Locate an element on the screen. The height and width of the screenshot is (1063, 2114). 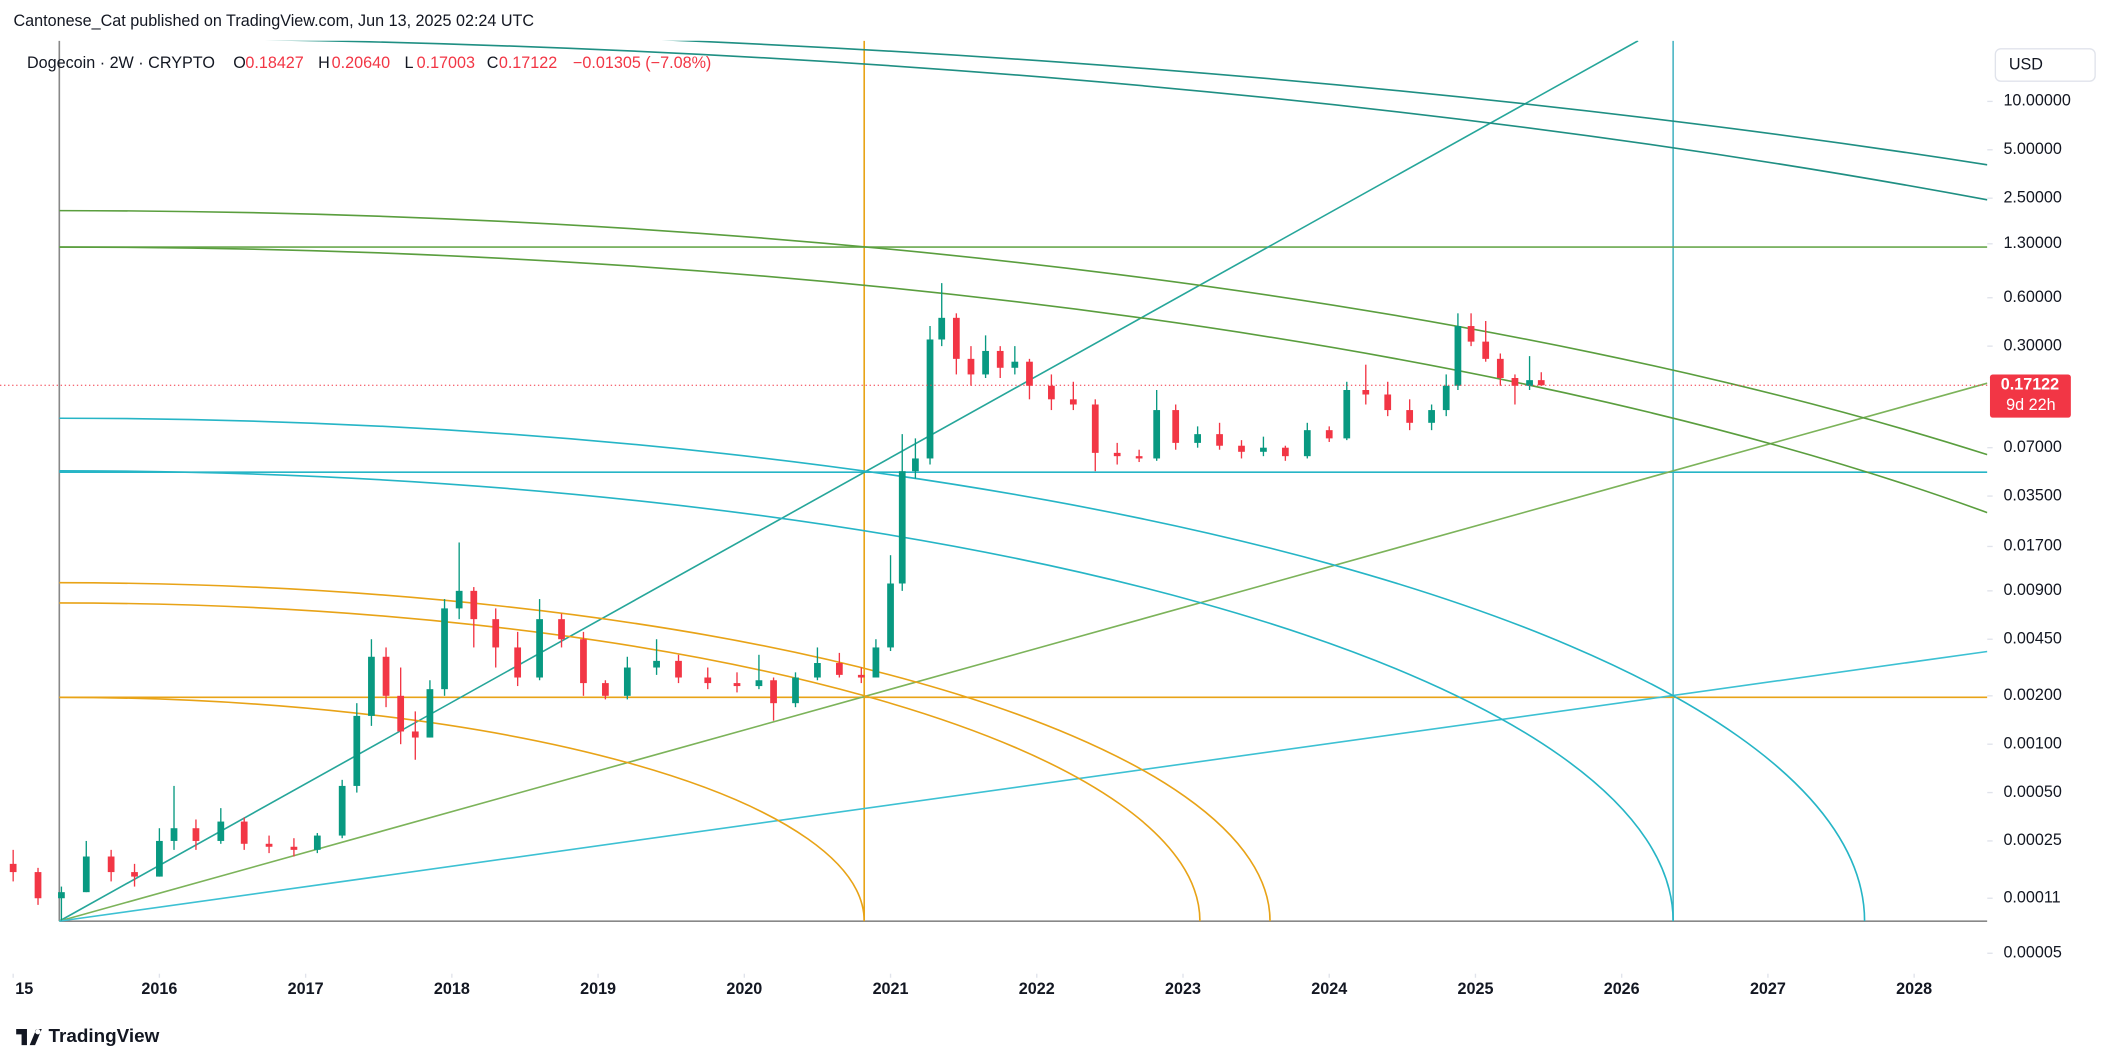
brand-name: TradingView is located at coordinates (104, 1035).